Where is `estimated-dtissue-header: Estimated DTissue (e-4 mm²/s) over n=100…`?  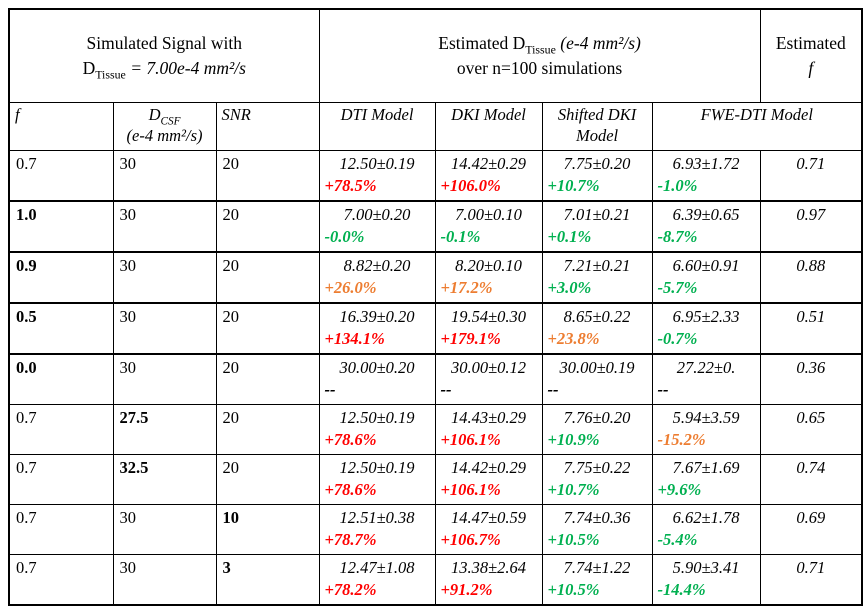
estimated-dtissue-header: Estimated DTissue (e-4 mm²/s) over n=100… is located at coordinates (539, 55).